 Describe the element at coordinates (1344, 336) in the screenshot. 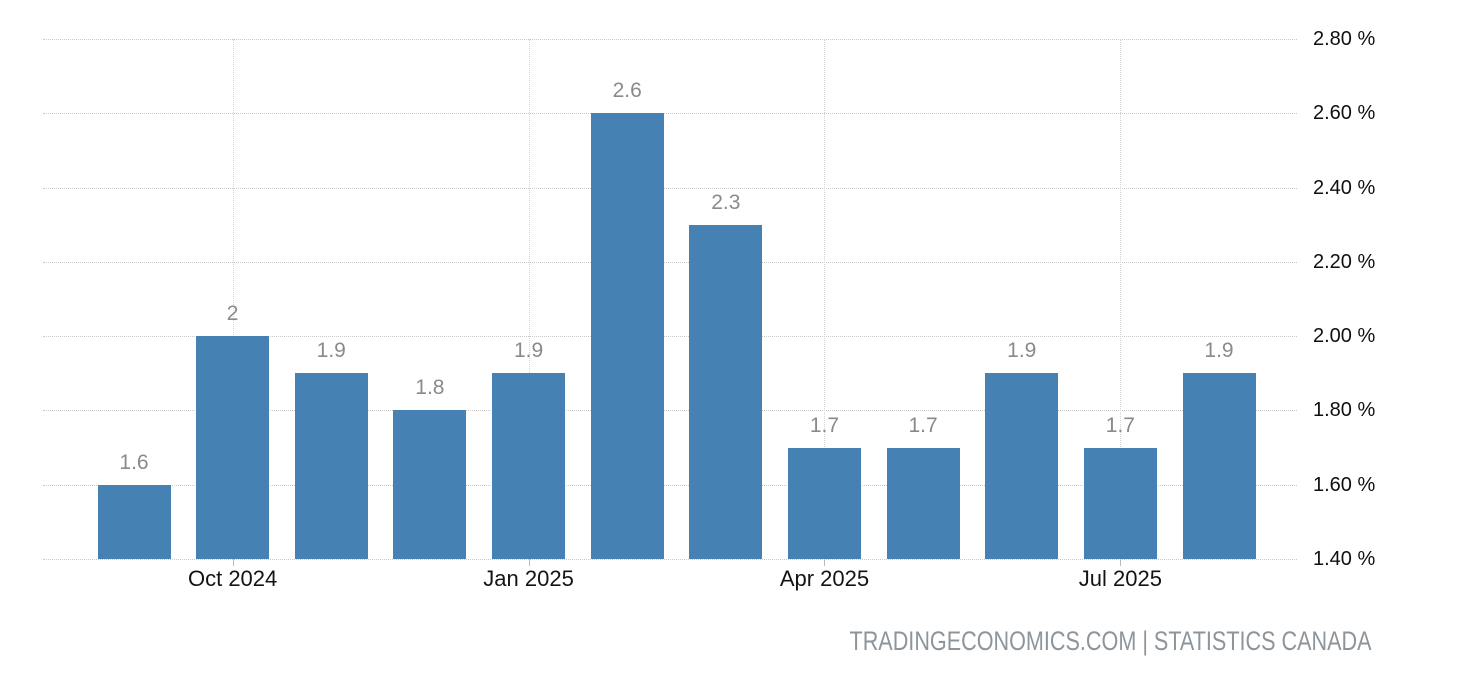

I see `y-axis-label: 2.00 %` at that location.